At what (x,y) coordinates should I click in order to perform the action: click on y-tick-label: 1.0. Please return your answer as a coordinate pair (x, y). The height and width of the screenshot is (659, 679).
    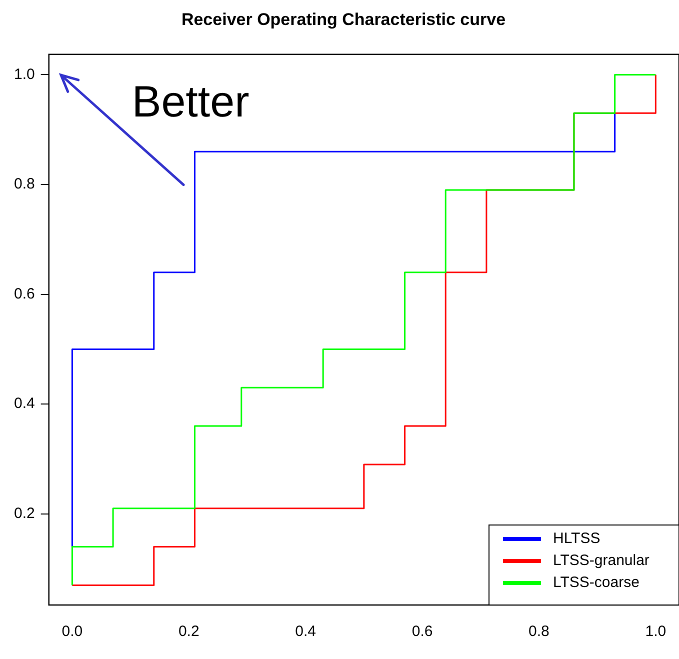
    Looking at the image, I should click on (24, 74).